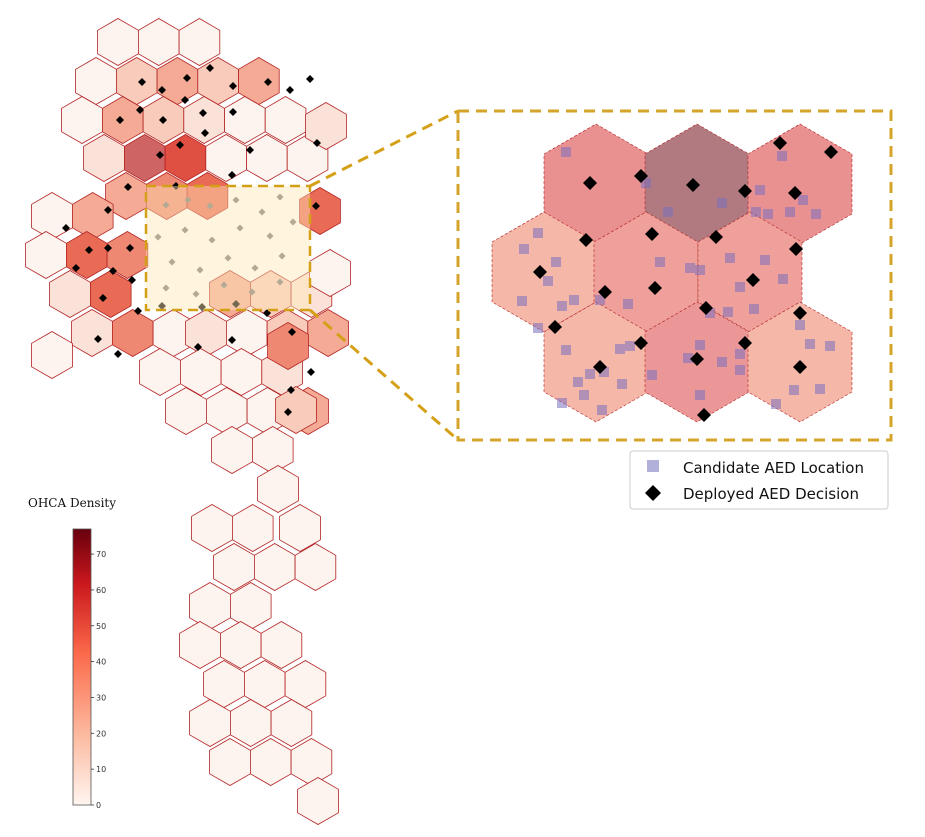  What do you see at coordinates (759, 480) in the screenshot?
I see `legend-box` at bounding box center [759, 480].